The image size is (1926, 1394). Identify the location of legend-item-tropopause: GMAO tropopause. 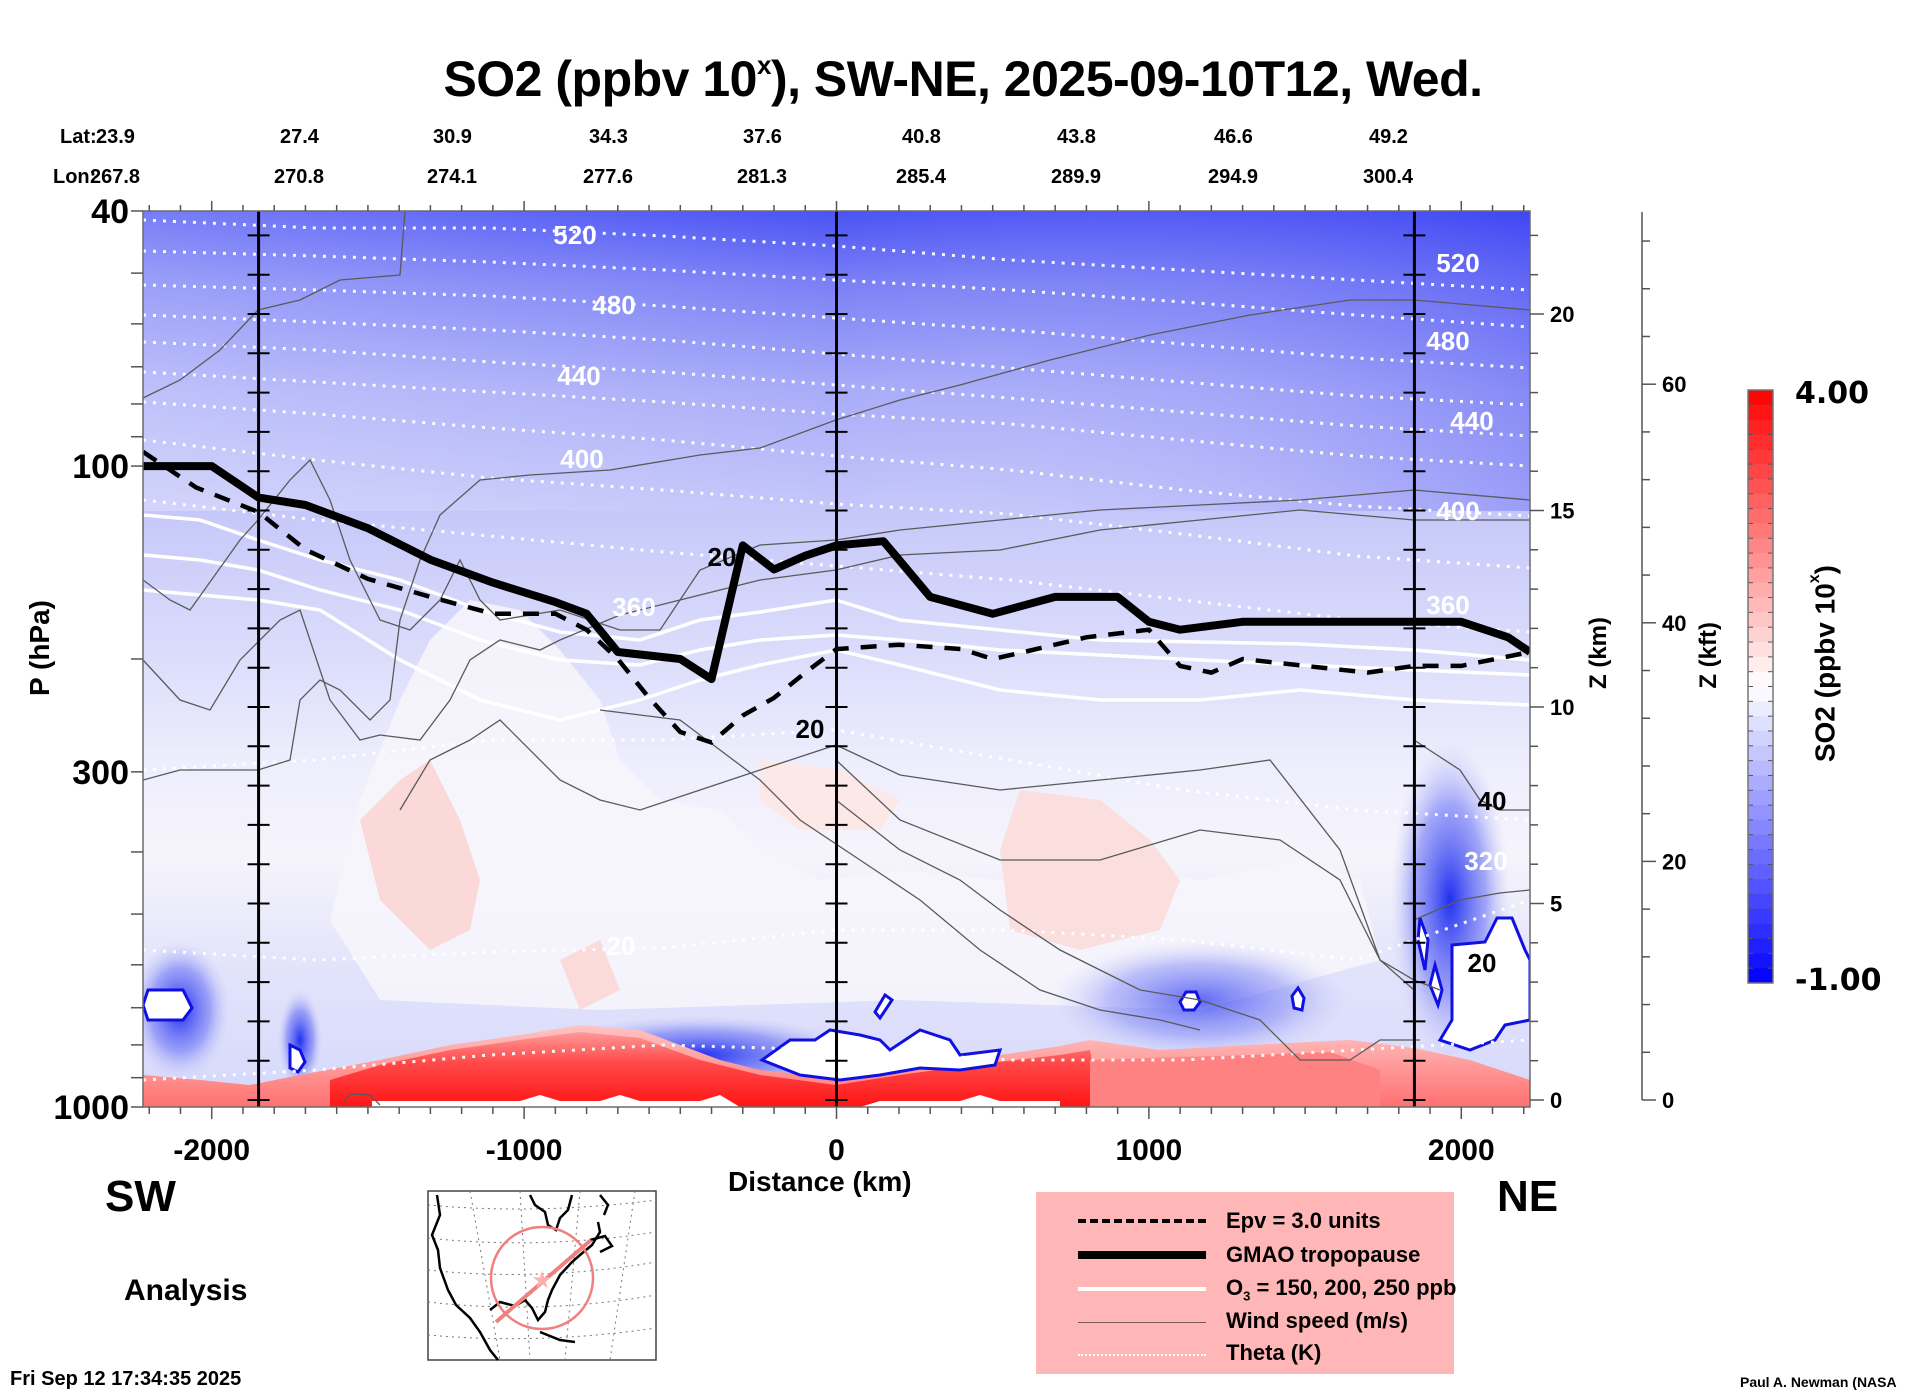
(1245, 1255).